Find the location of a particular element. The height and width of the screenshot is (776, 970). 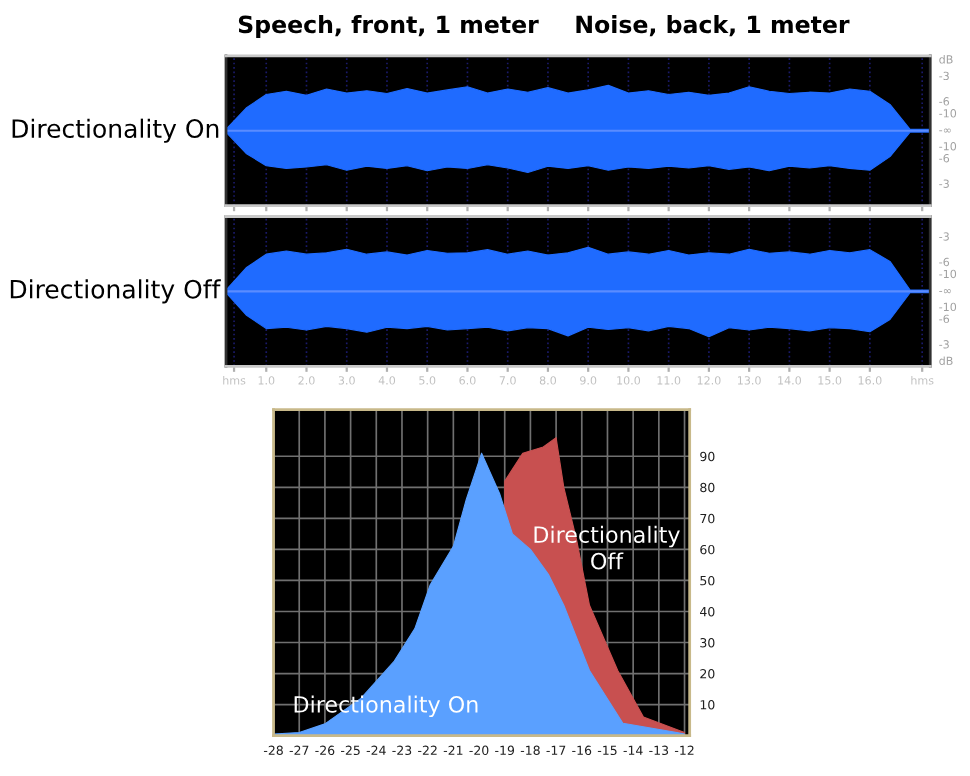

y-axis-title: Directionality On is located at coordinates (115, 130).